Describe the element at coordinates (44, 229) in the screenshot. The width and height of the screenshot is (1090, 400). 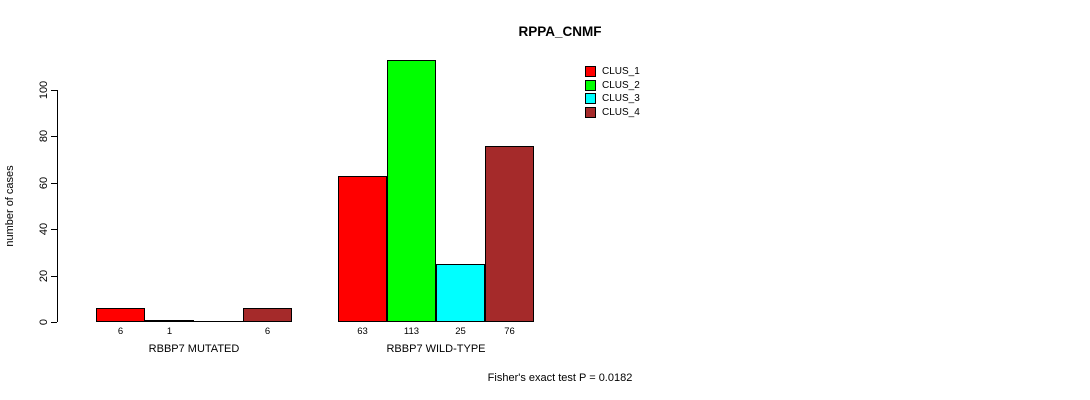
I see `y-tick-label: 40` at that location.